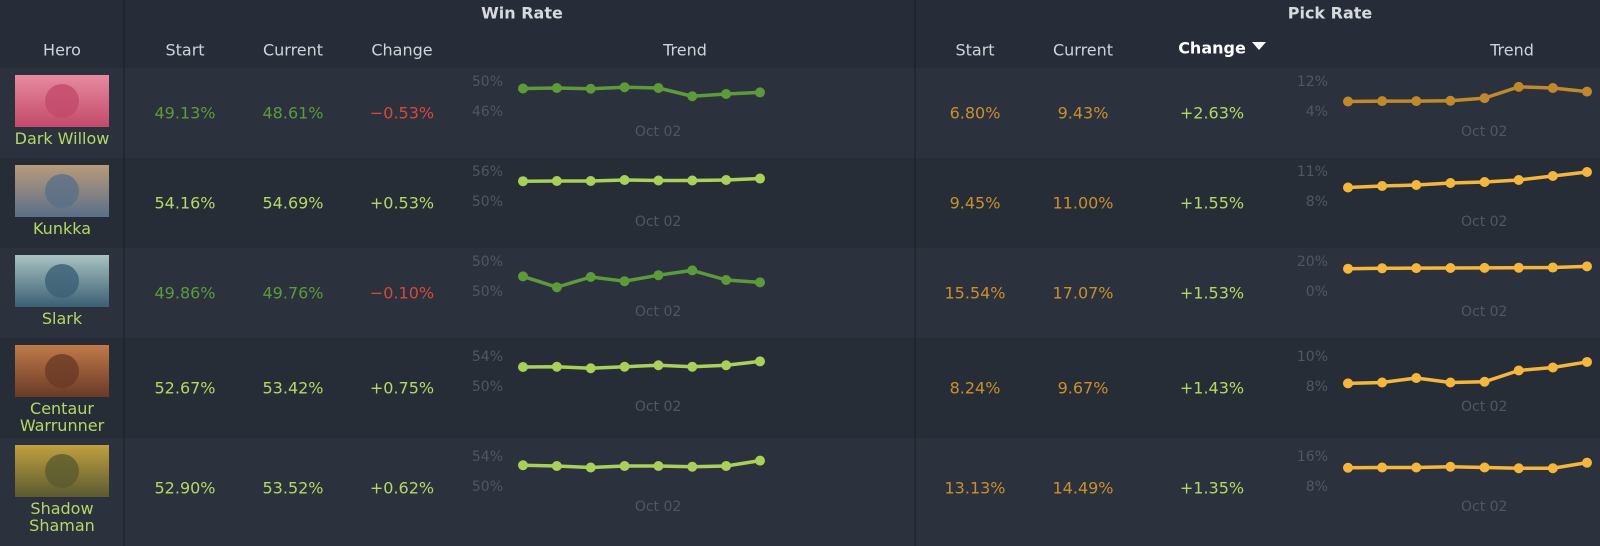  Describe the element at coordinates (62, 50) in the screenshot. I see `column-header: Hero` at that location.